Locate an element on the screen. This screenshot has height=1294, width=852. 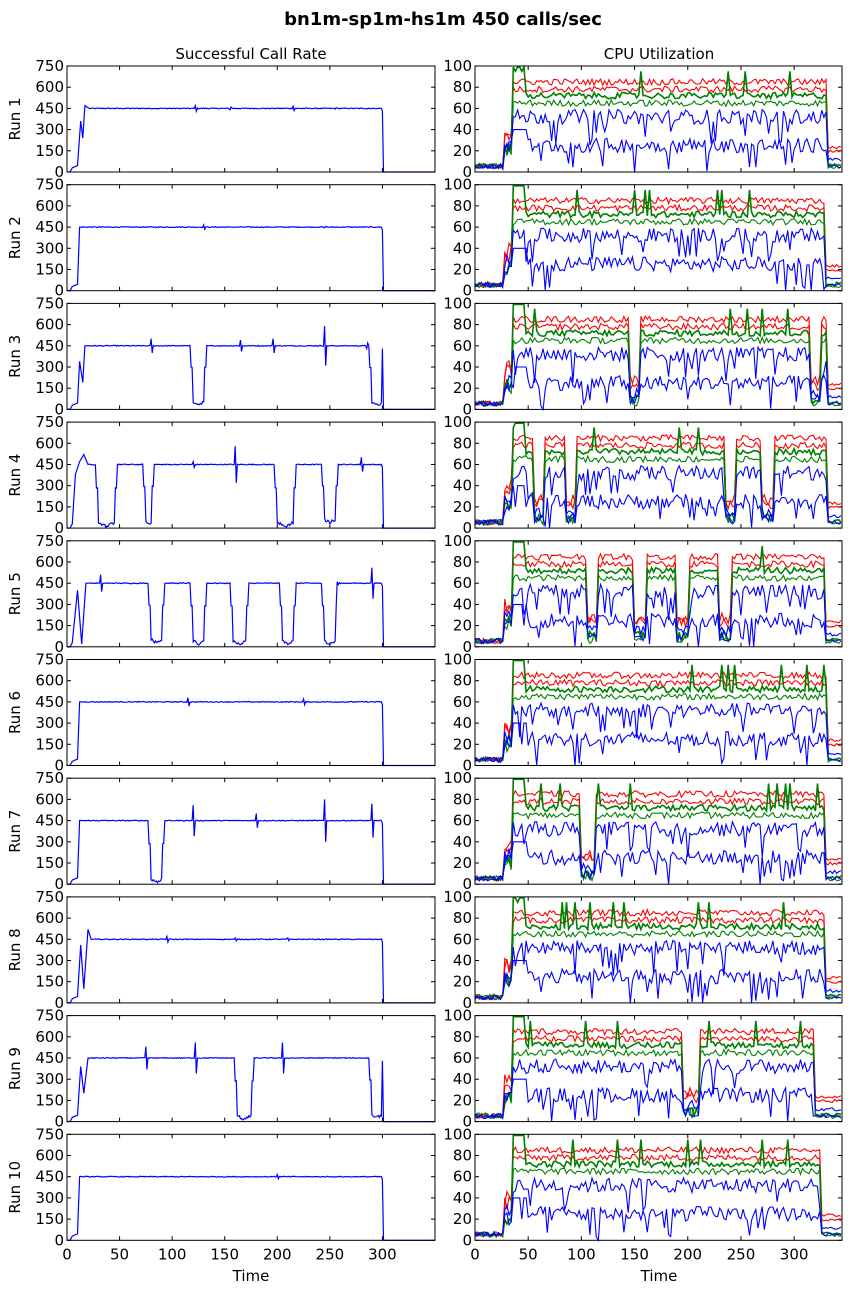
cpu-xtick-label: 200 is located at coordinates (687, 1254).